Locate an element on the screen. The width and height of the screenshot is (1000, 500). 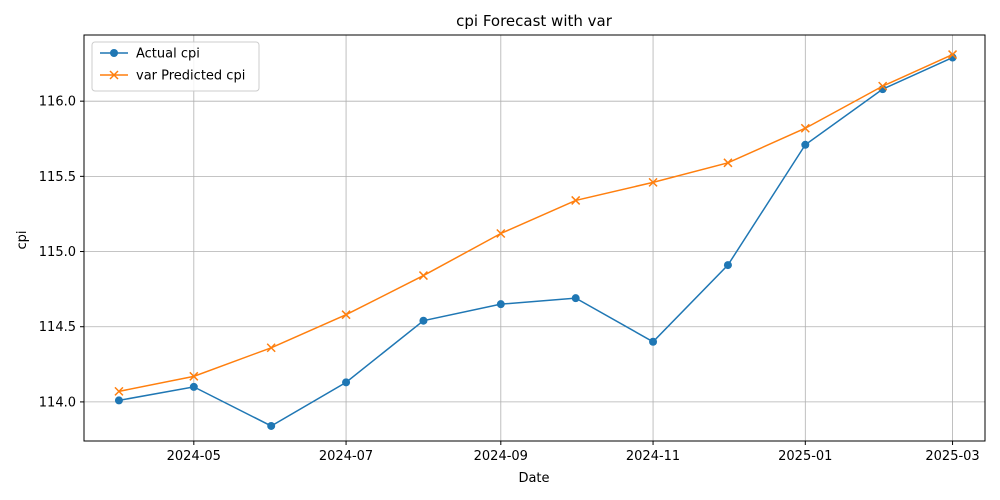
x-tick-label: 2024-05 is located at coordinates (194, 456).